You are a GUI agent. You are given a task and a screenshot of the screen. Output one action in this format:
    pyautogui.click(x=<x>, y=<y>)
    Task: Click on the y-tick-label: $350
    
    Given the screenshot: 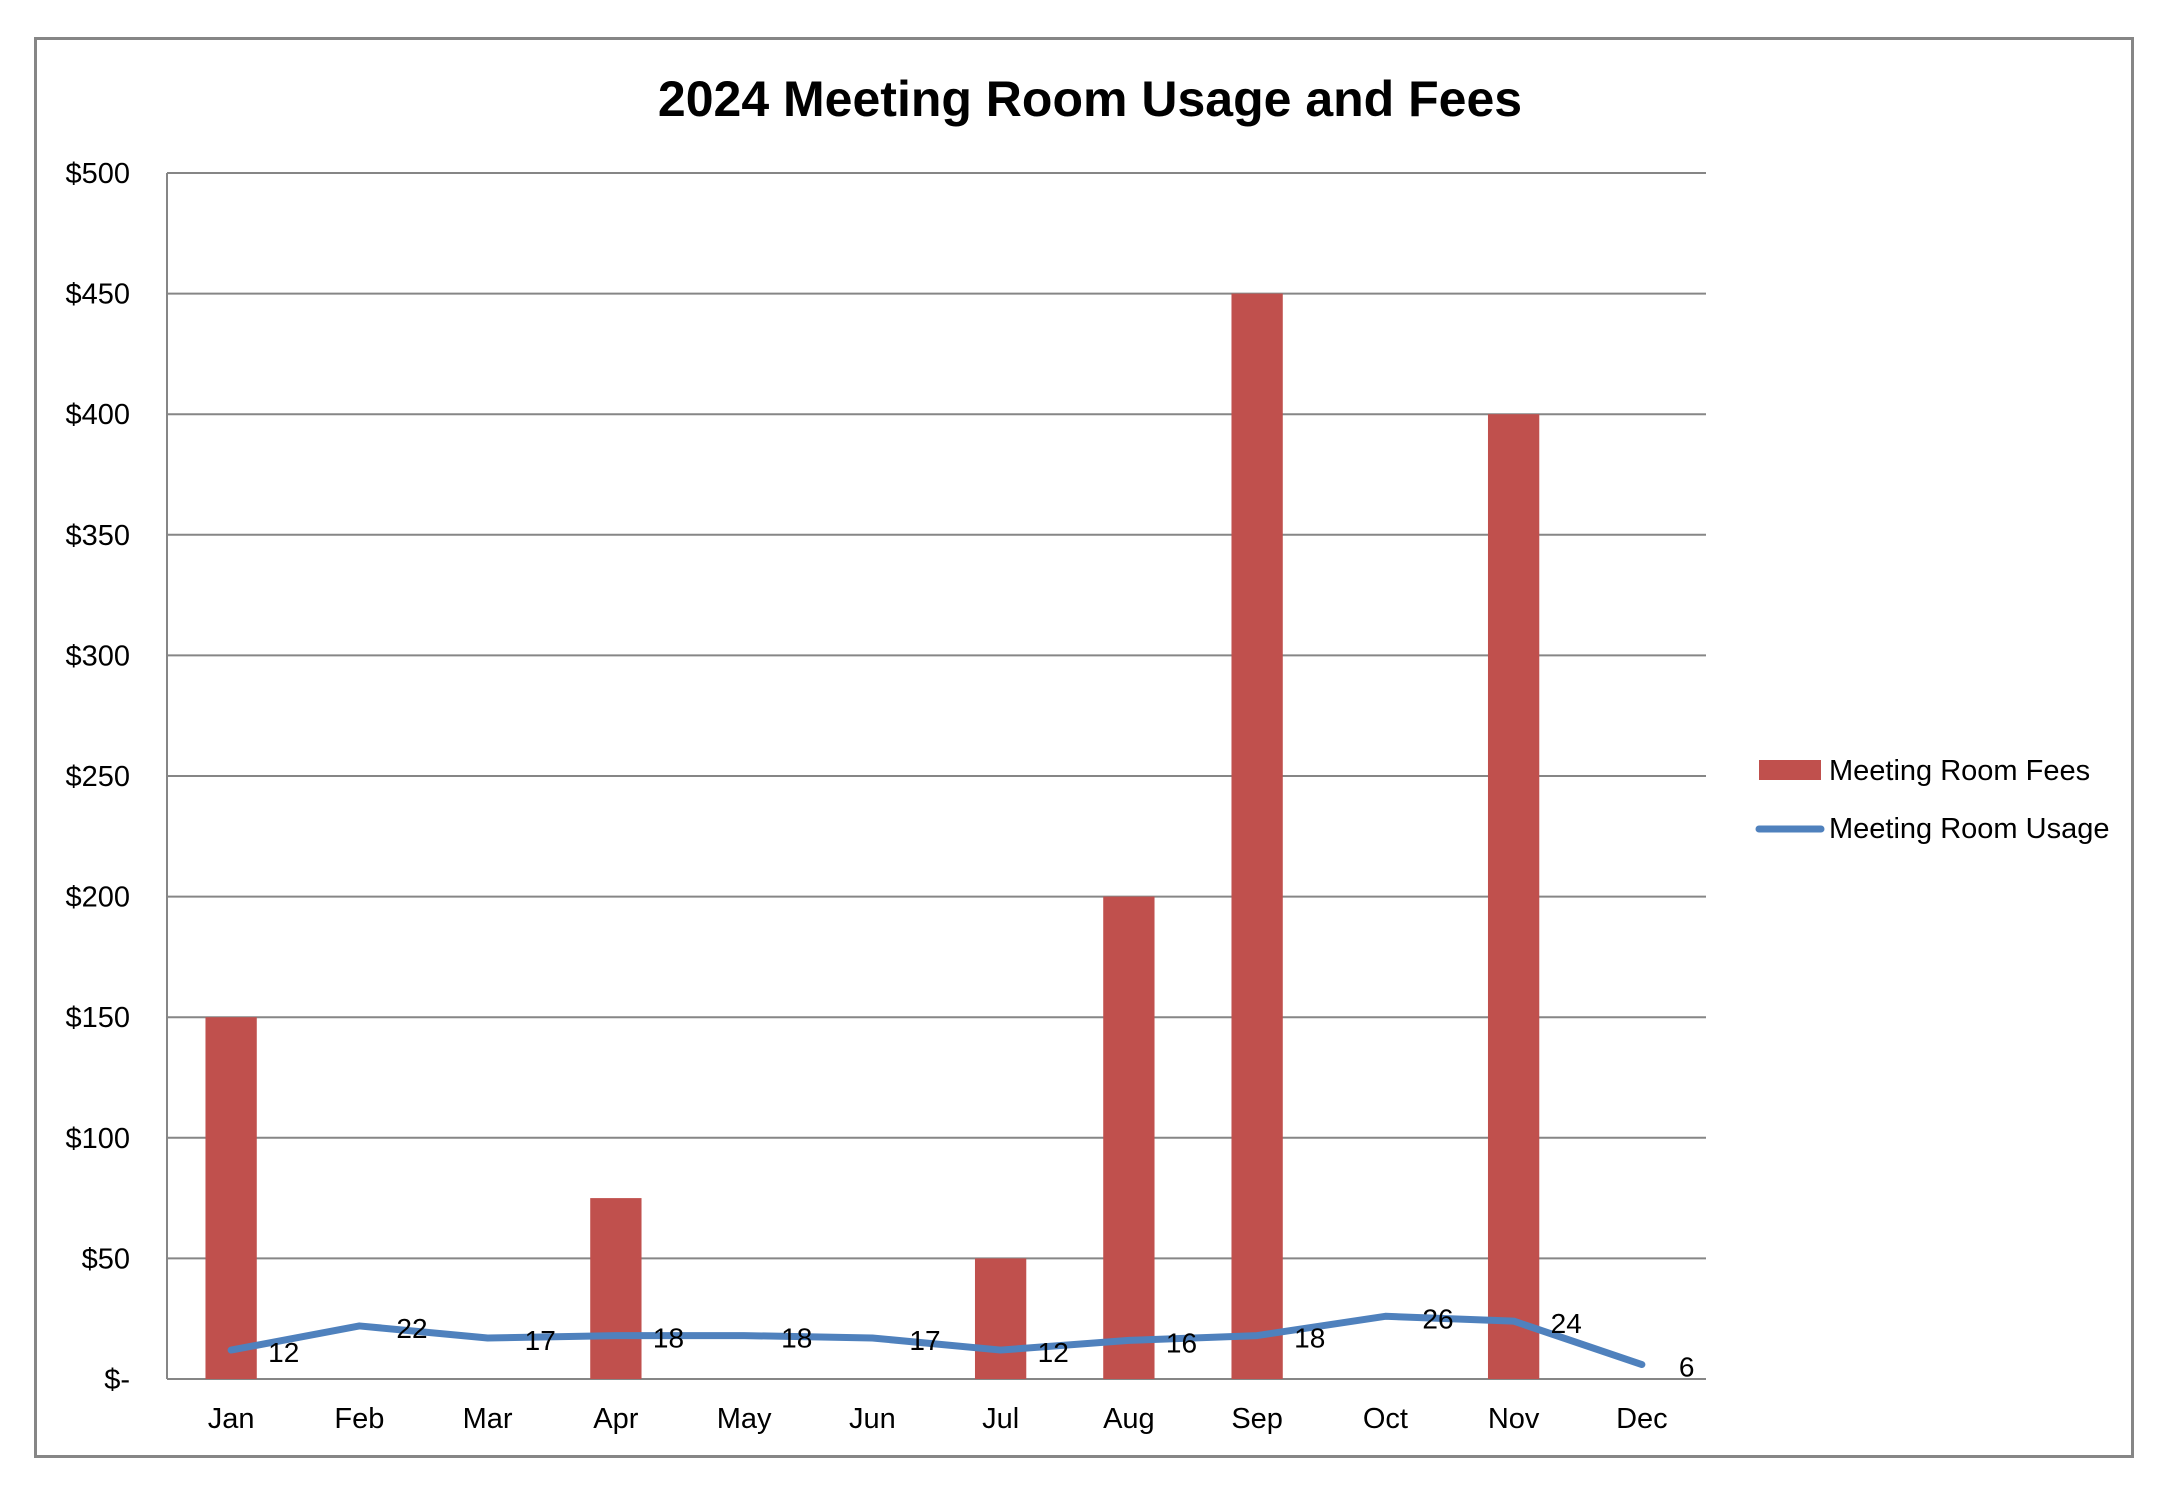 What is the action you would take?
    pyautogui.click(x=97, y=536)
    